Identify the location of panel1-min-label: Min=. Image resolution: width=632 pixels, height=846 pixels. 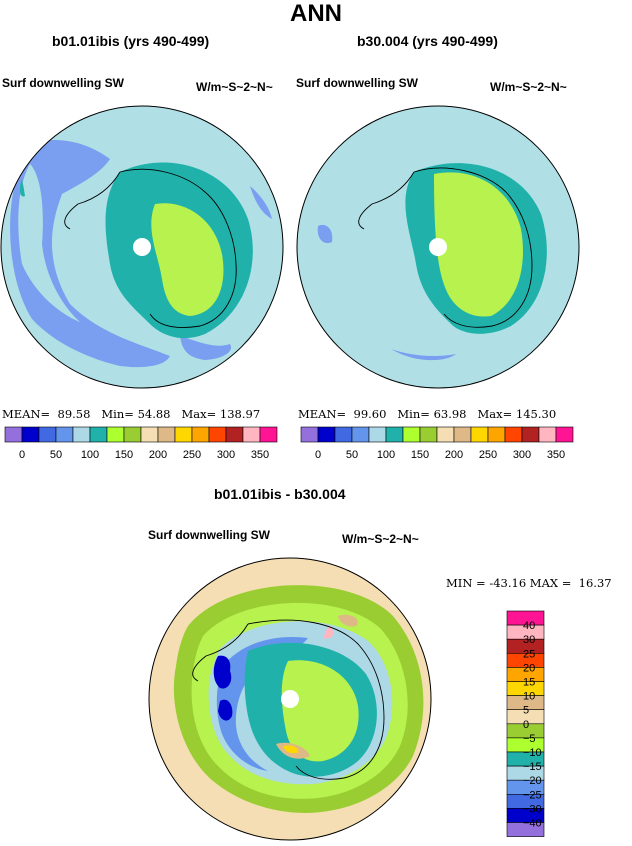
(117, 414).